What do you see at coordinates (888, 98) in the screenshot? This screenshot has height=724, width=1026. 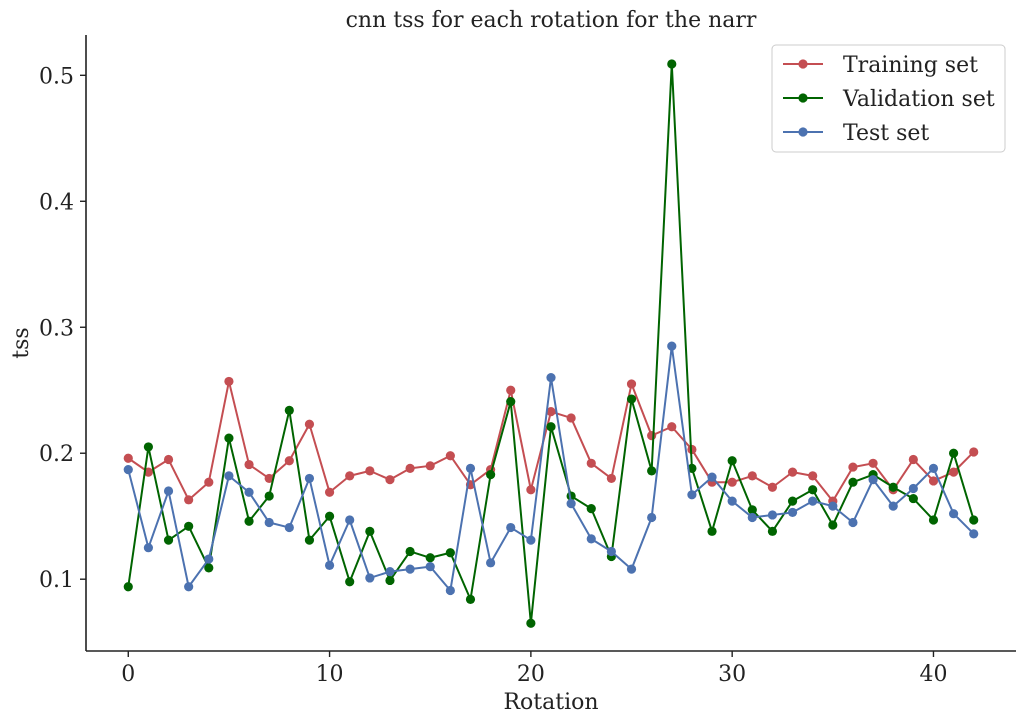 I see `legend-box` at bounding box center [888, 98].